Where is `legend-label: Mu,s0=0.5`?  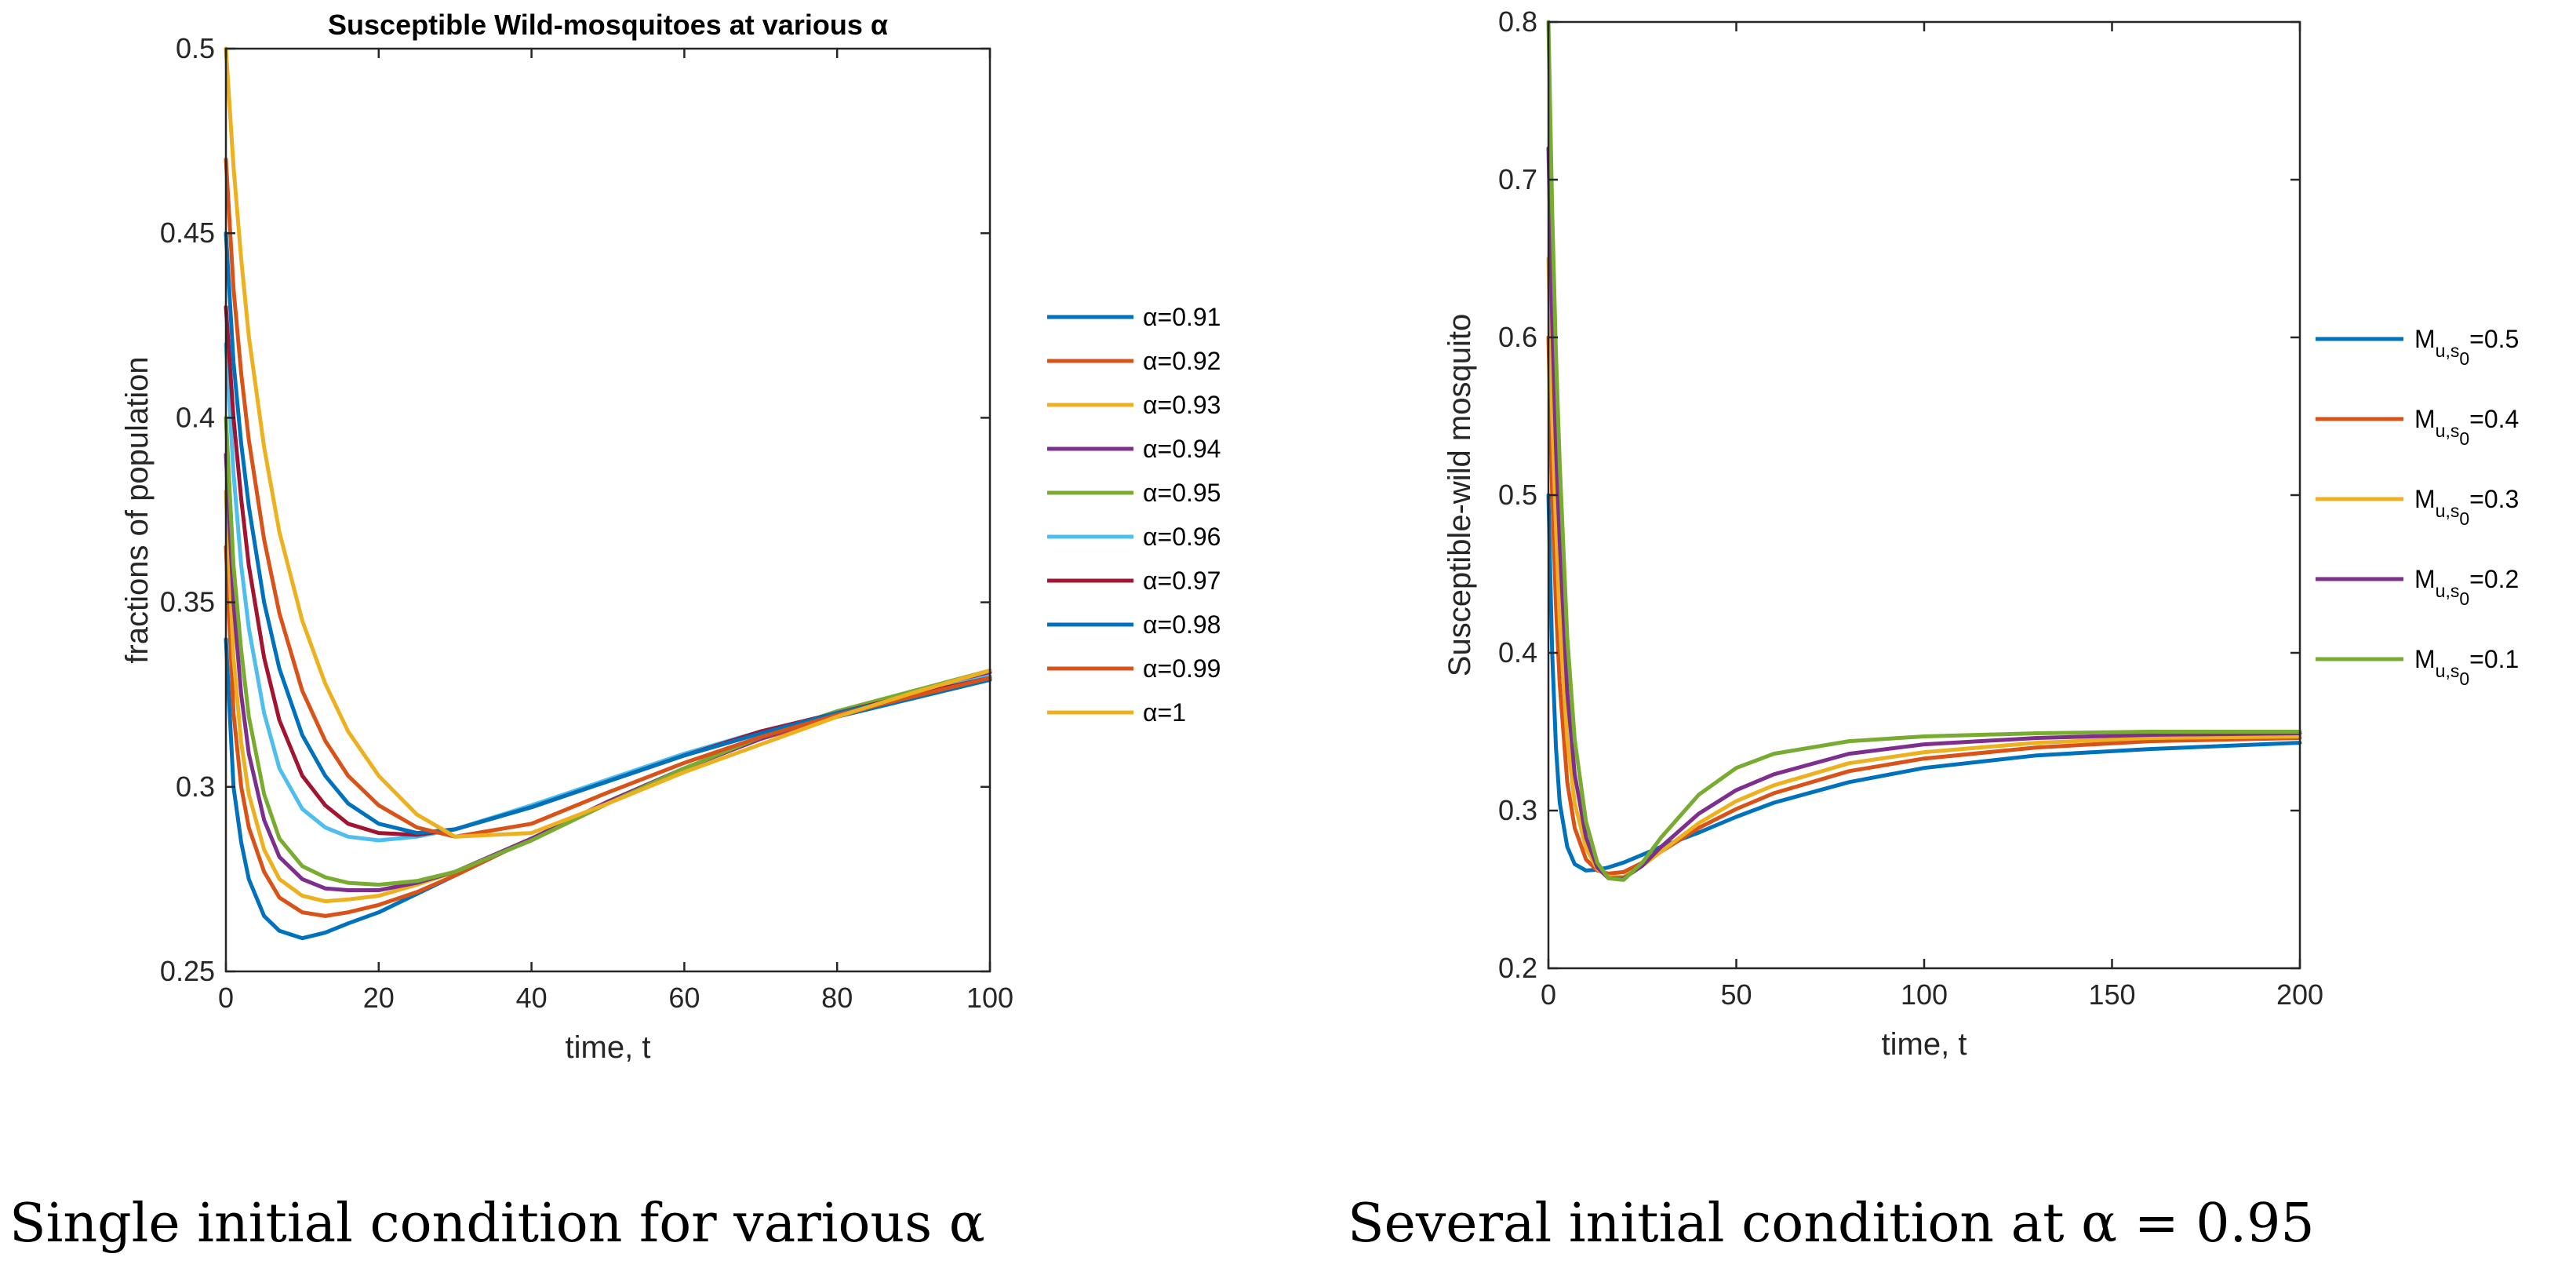
legend-label: Mu,s0=0.5 is located at coordinates (2466, 347).